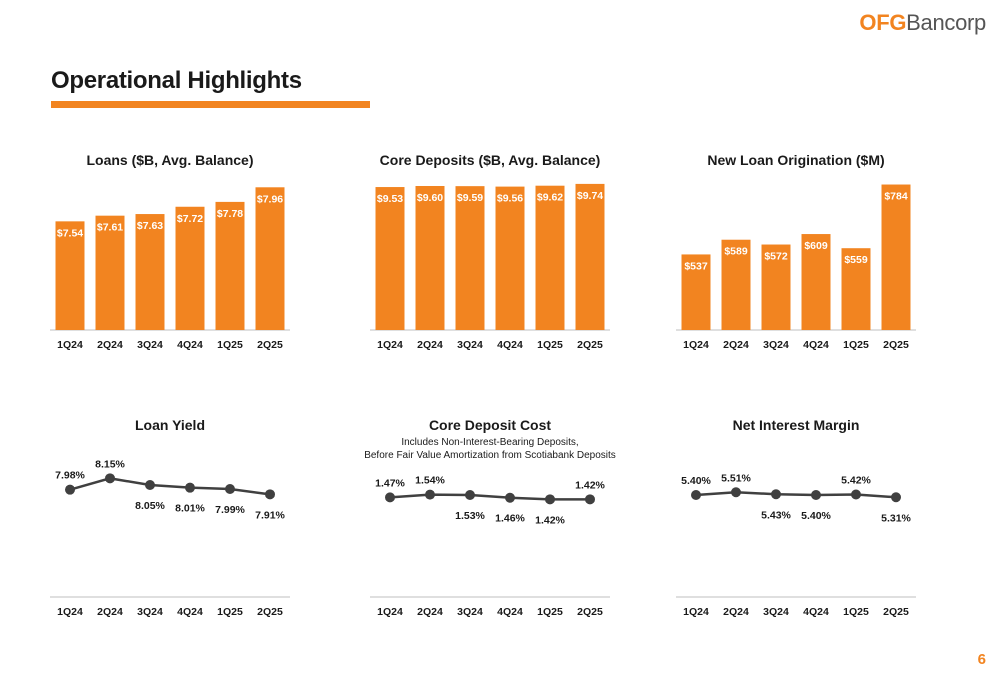 The height and width of the screenshot is (685, 1000). I want to click on point-data-label: 1.42%, so click(550, 520).